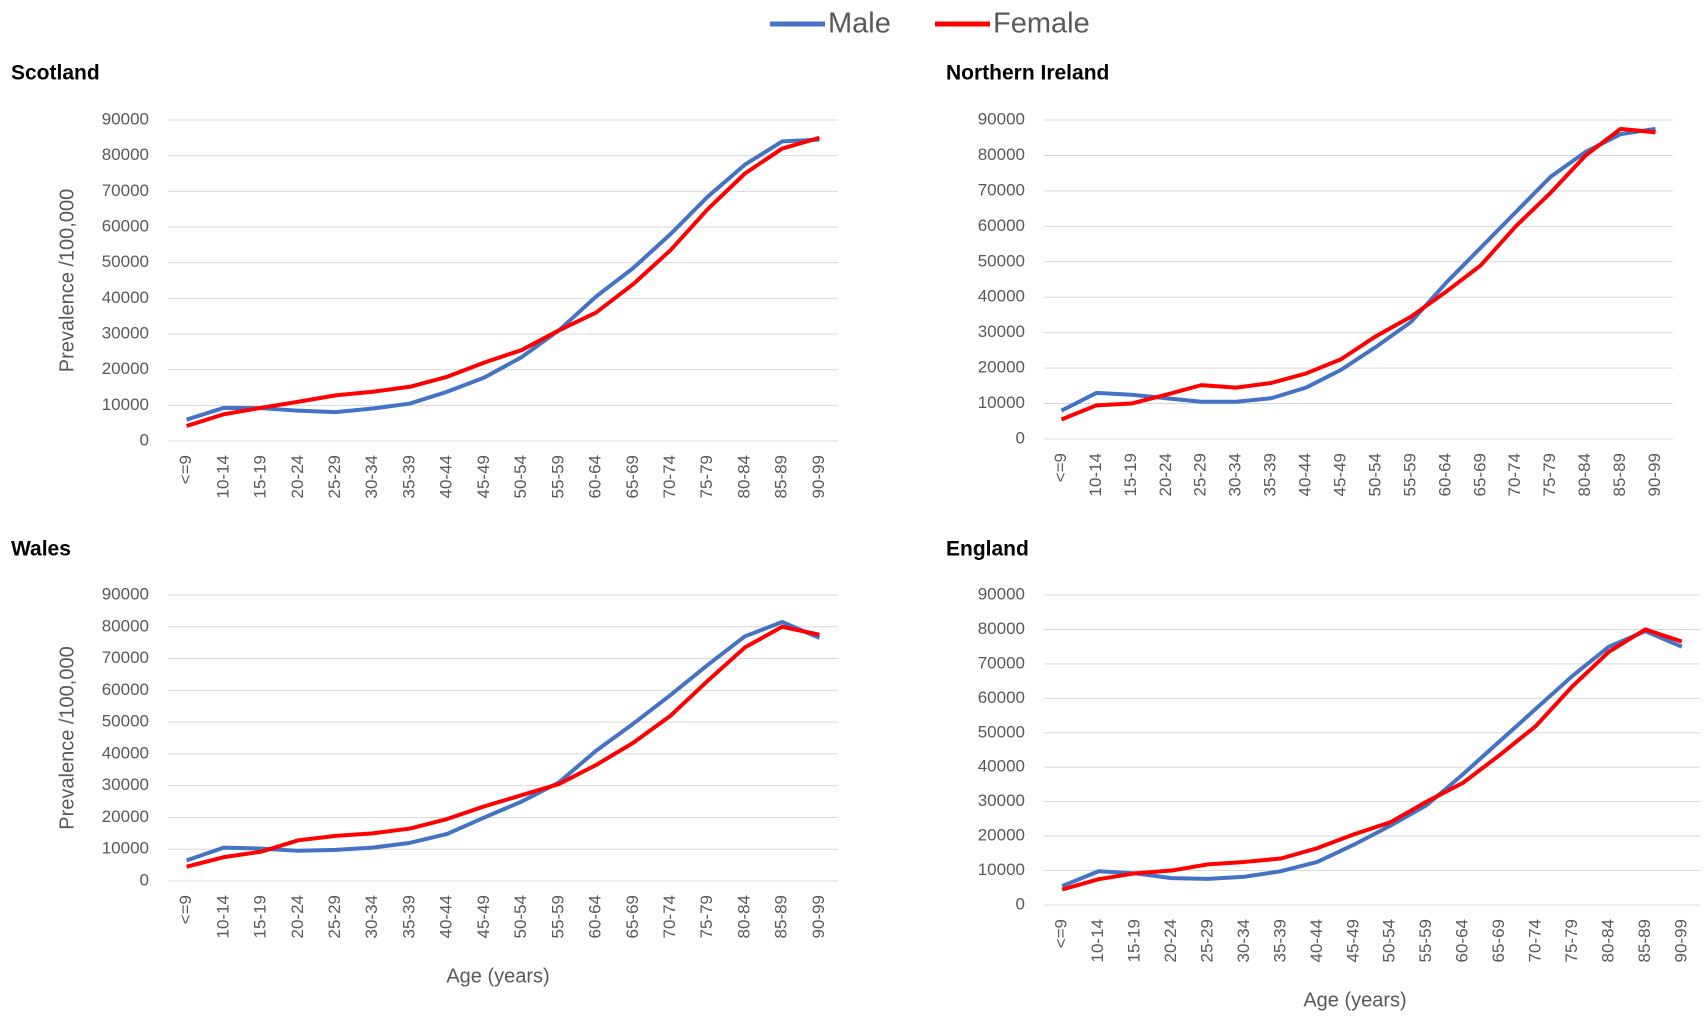  Describe the element at coordinates (55, 73) in the screenshot. I see `chart-title: Scotland` at that location.